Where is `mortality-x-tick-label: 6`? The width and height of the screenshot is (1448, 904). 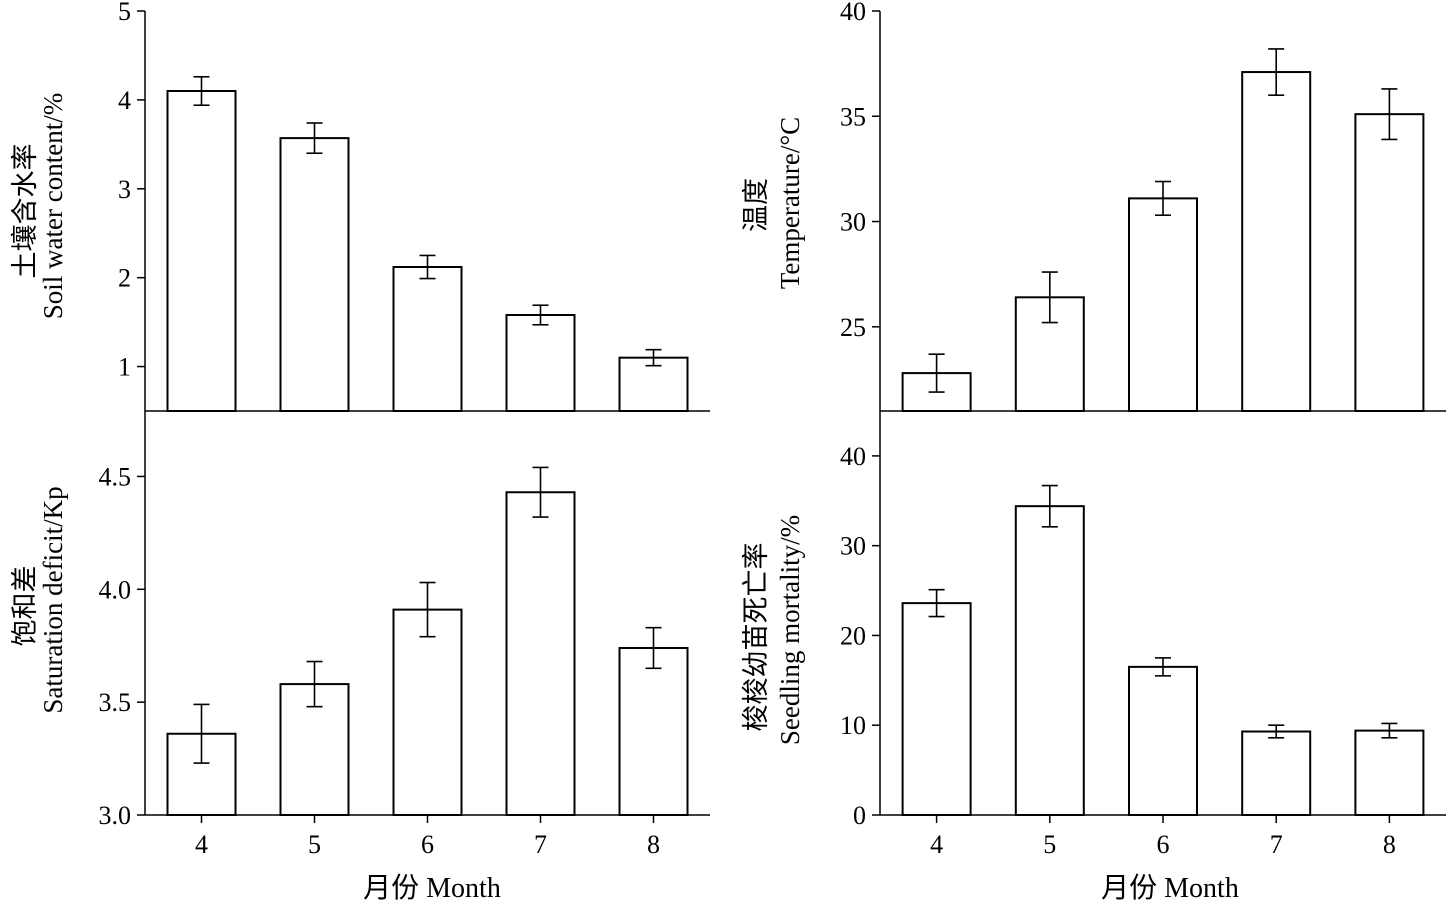
mortality-x-tick-label: 6 is located at coordinates (1163, 844).